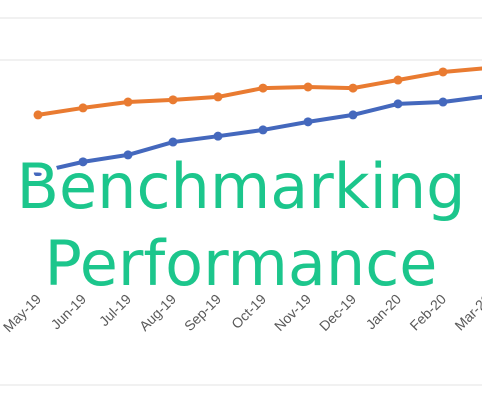  What do you see at coordinates (241, 263) in the screenshot?
I see `overlay-title: Performance` at bounding box center [241, 263].